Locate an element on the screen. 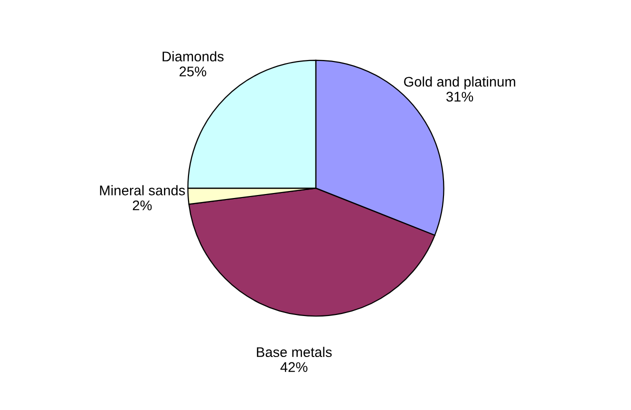 The image size is (631, 410). data-label: 2% is located at coordinates (142, 205).